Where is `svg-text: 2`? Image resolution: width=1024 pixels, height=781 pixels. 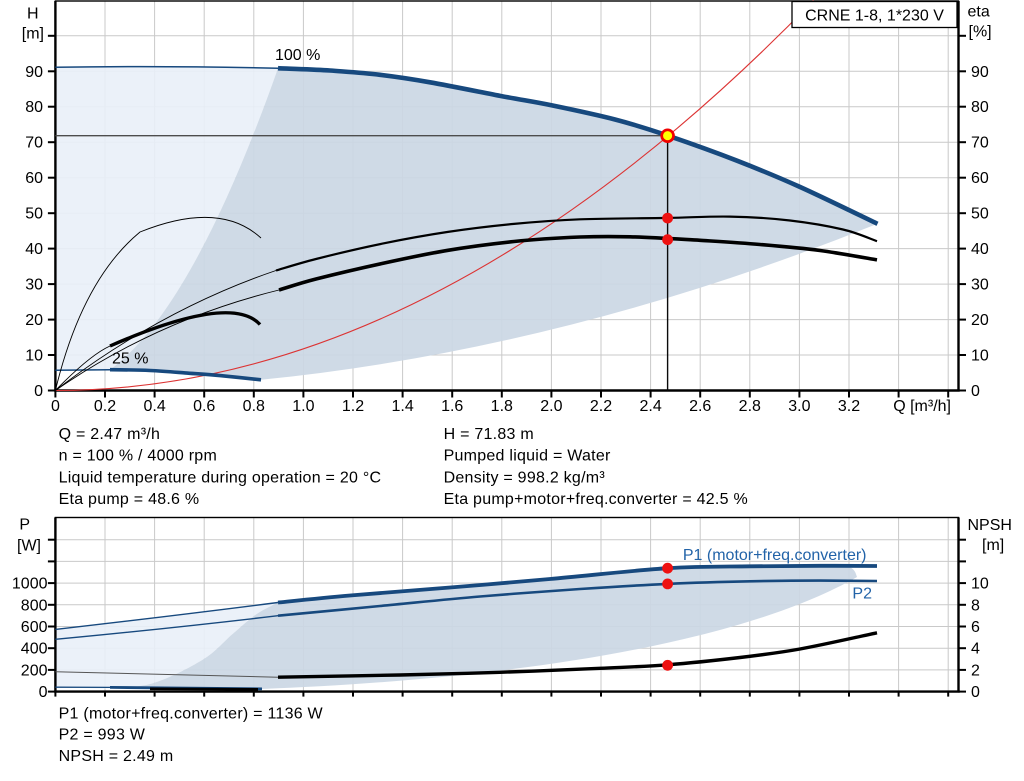 svg-text: 2 is located at coordinates (975, 670).